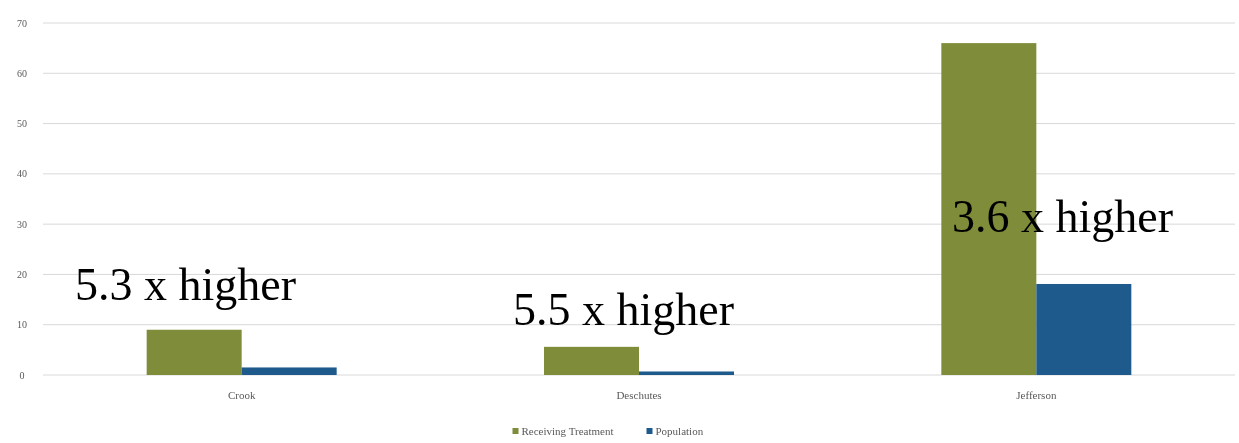  I want to click on annotation: 5.3 x higher, so click(186, 284).